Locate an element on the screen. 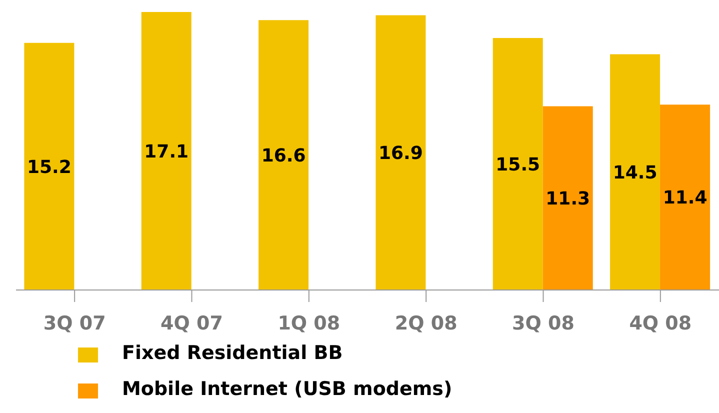  data-label: 16.9 is located at coordinates (400, 153).